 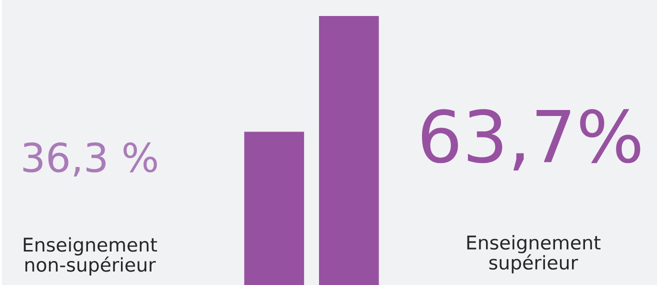 I want to click on annotation: 36,3 %, so click(x=90, y=159).